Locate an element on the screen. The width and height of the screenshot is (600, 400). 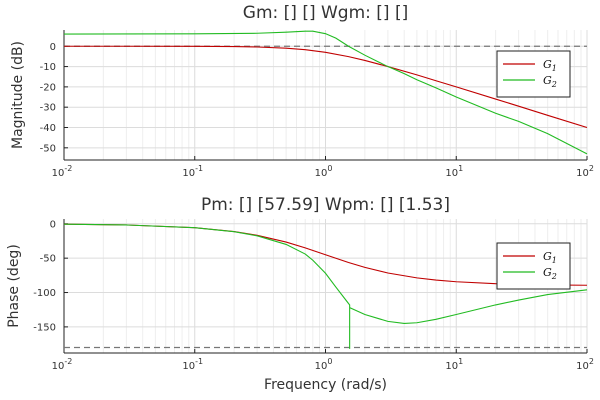
y-tick-label: -100 is located at coordinates (44, 293).